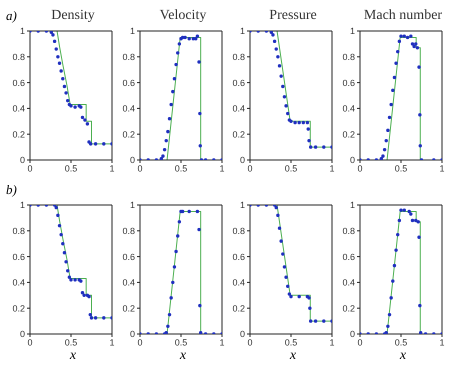  What do you see at coordinates (183, 16) in the screenshot?
I see `chart-title: Velocity` at bounding box center [183, 16].